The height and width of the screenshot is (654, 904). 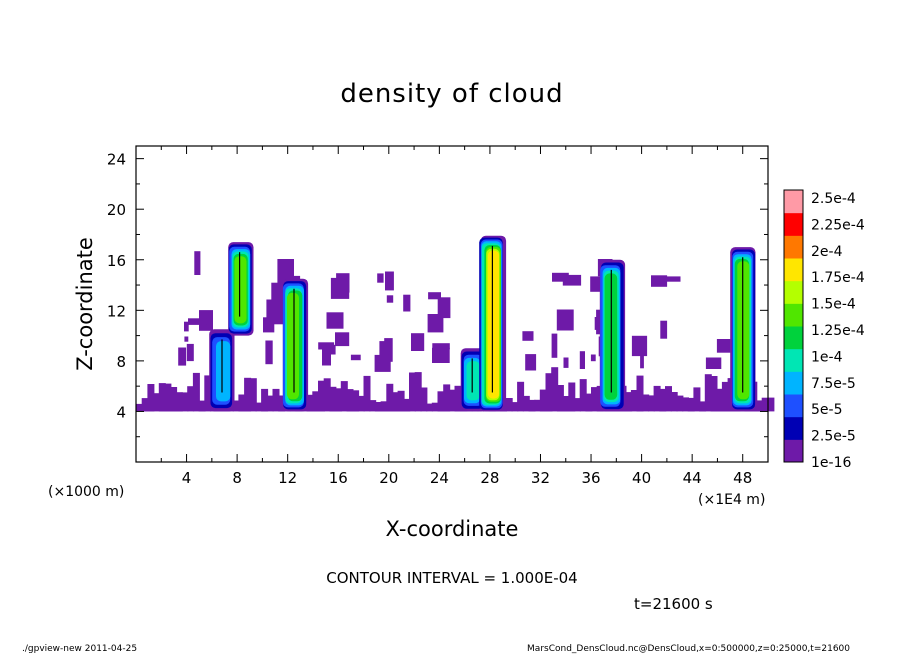 I want to click on x-unit-label: (×1000 m), so click(x=86, y=492).